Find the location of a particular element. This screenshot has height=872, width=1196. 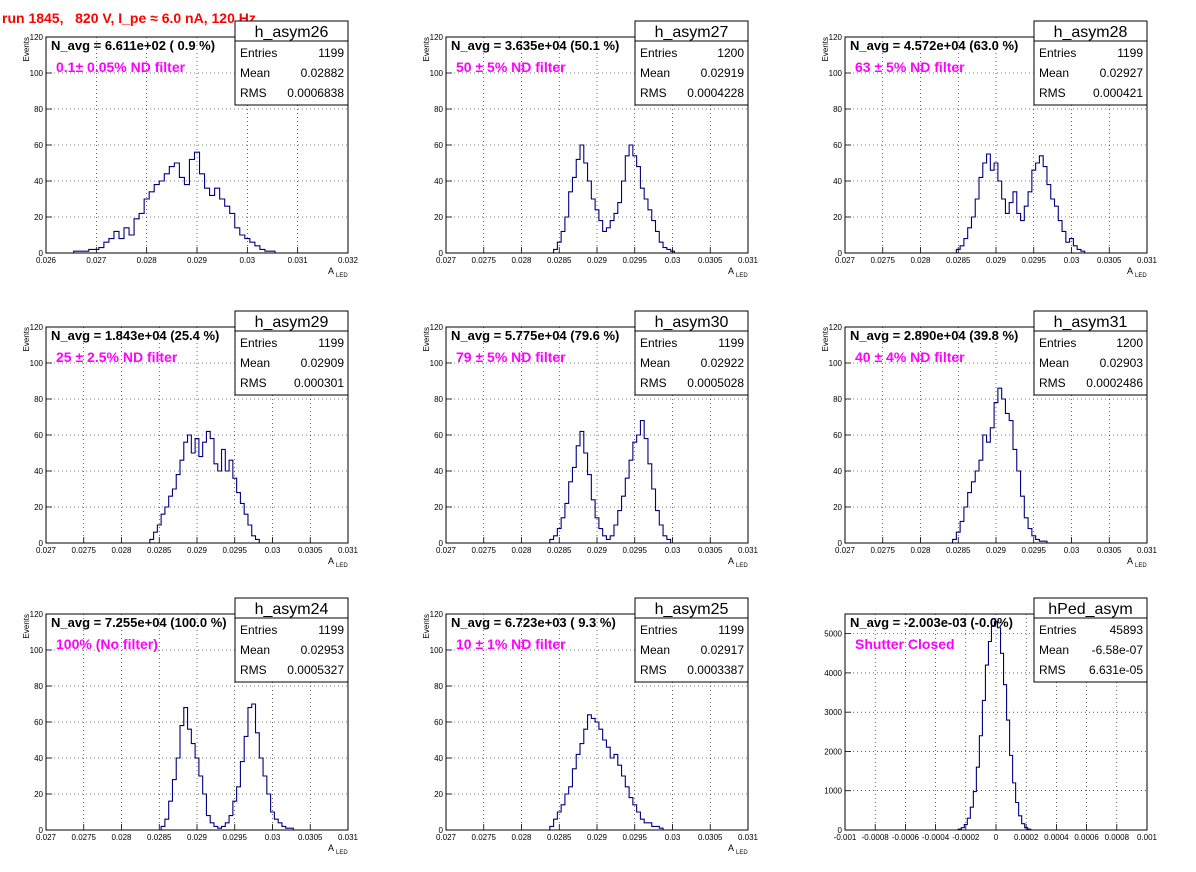

filter-label: 10 ± 1% ND filter is located at coordinates (511, 644).